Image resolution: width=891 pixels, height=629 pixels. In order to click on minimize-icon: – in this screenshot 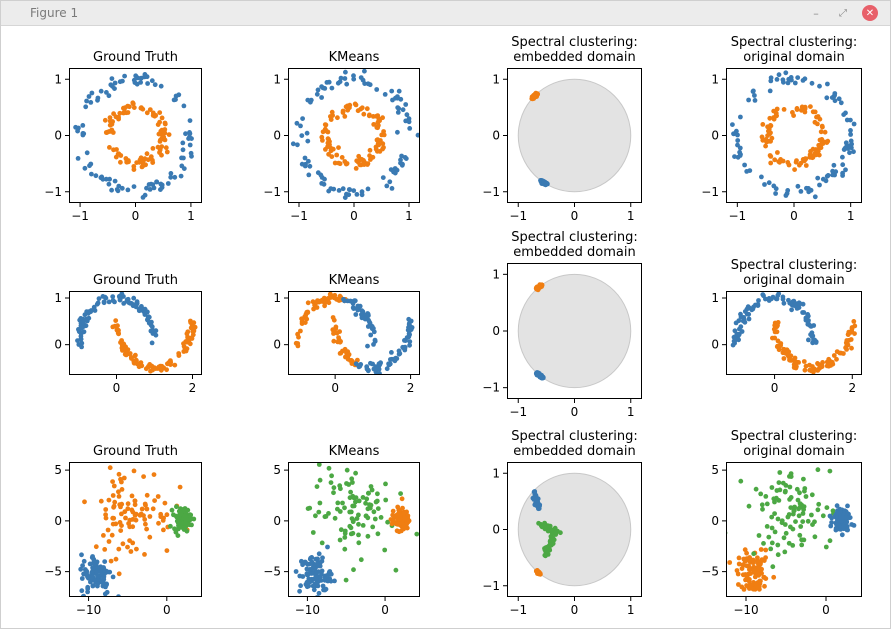, I will do `click(816, 13)`.